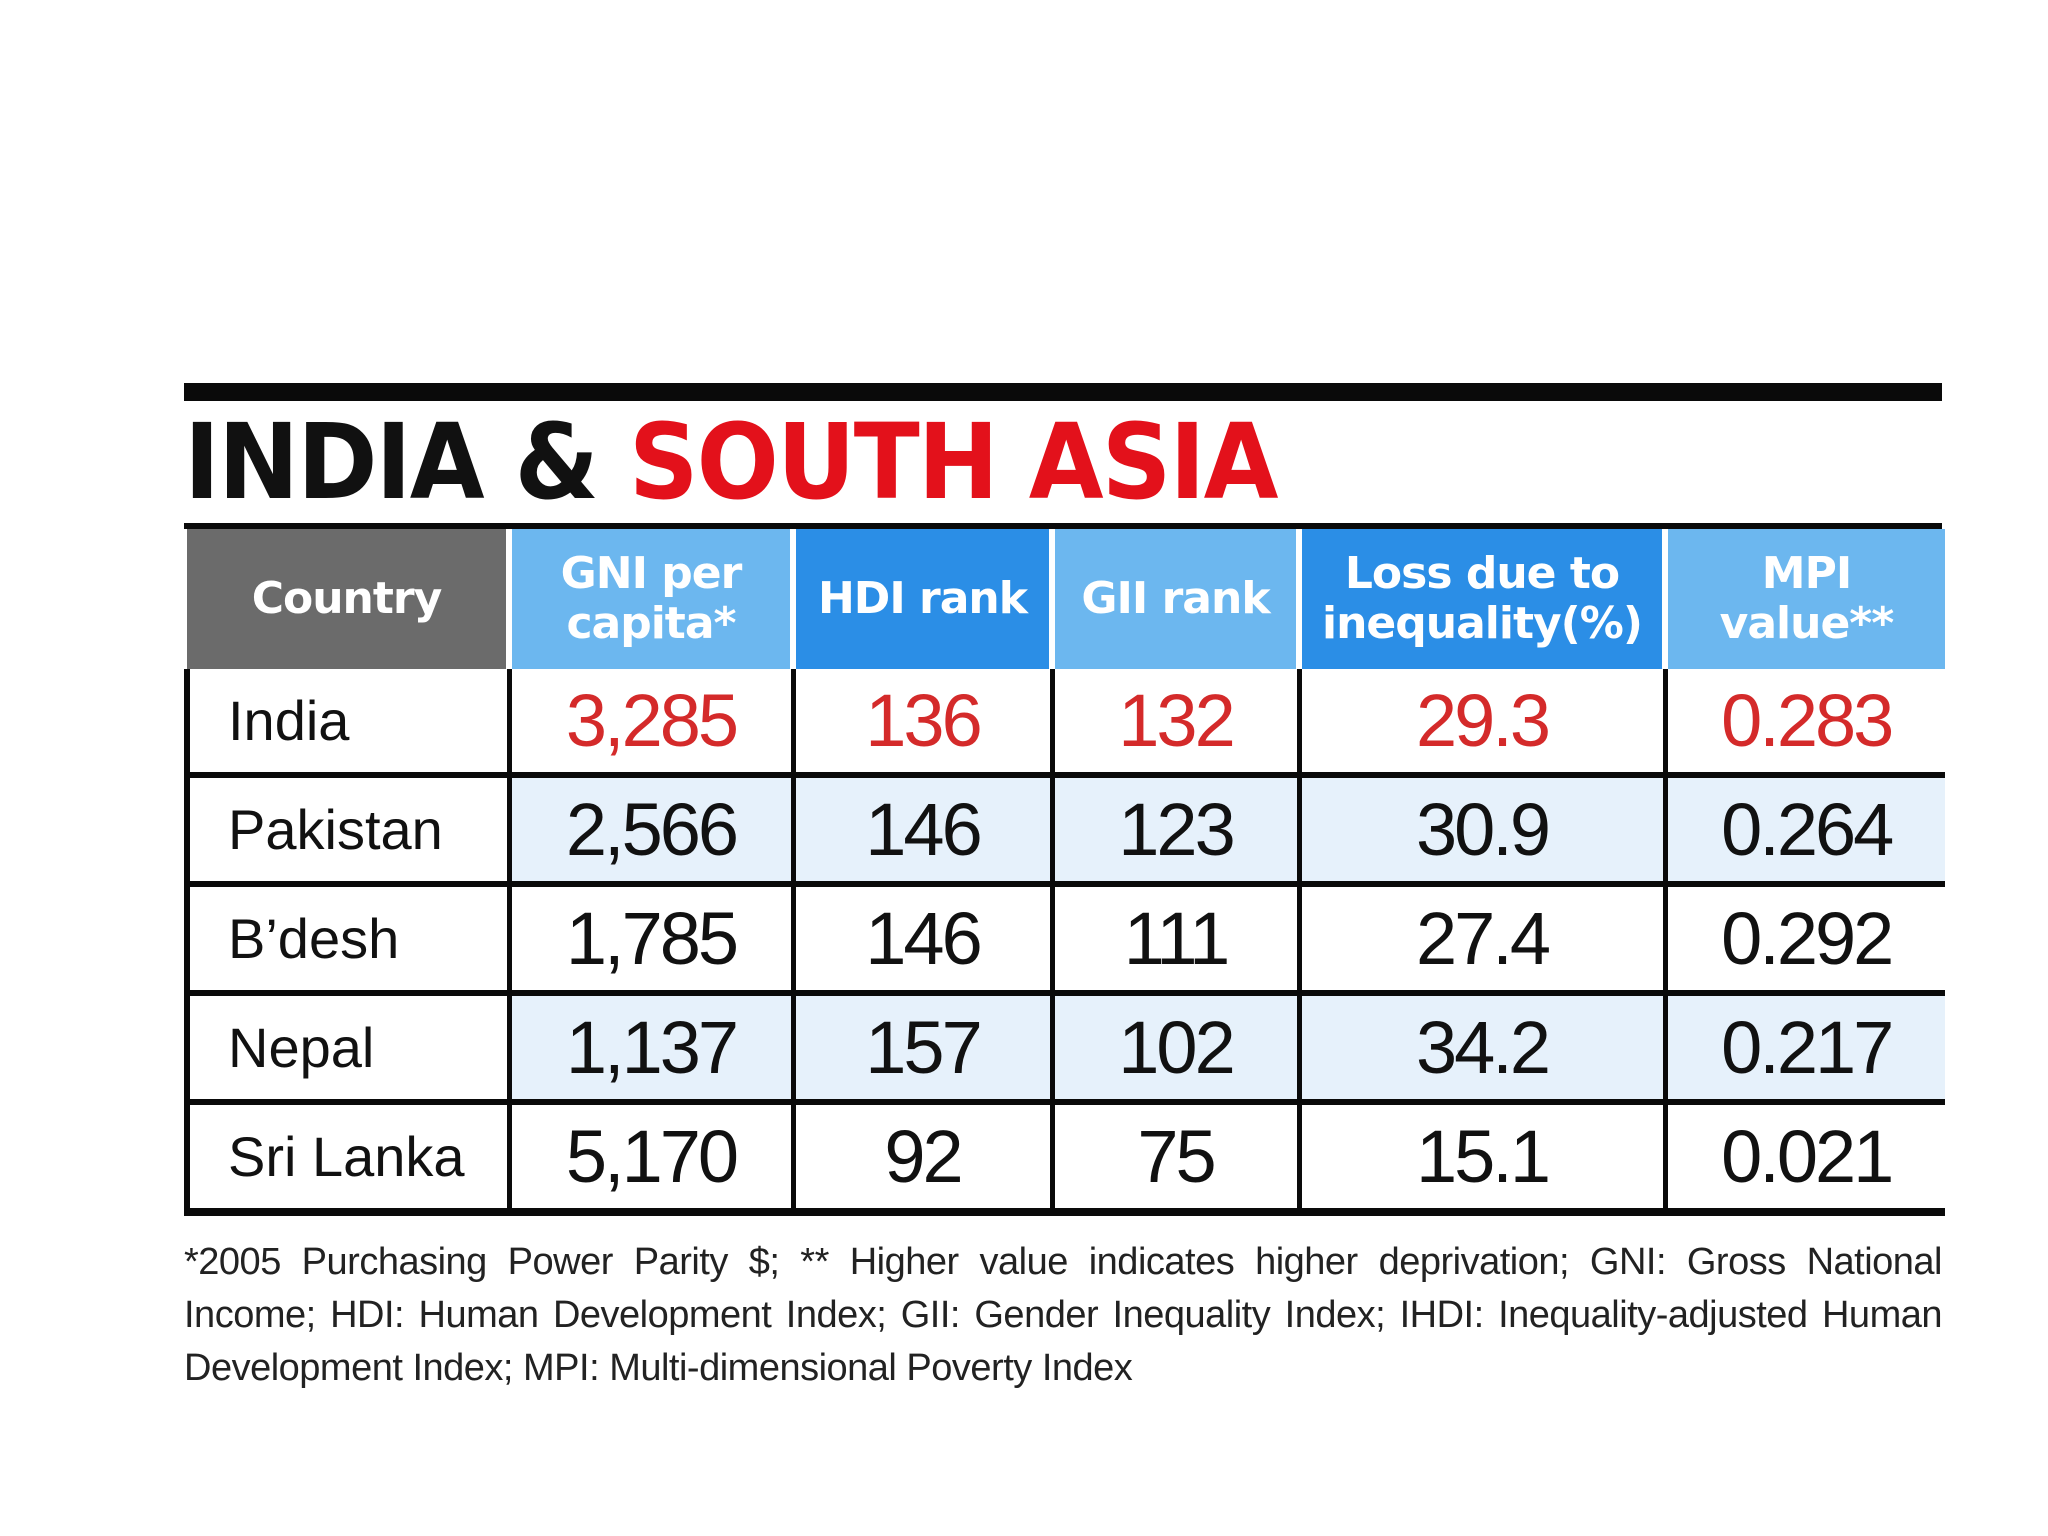 This screenshot has width=2048, height=1536. What do you see at coordinates (652, 599) in the screenshot?
I see `header-gni: GNI per capita*` at bounding box center [652, 599].